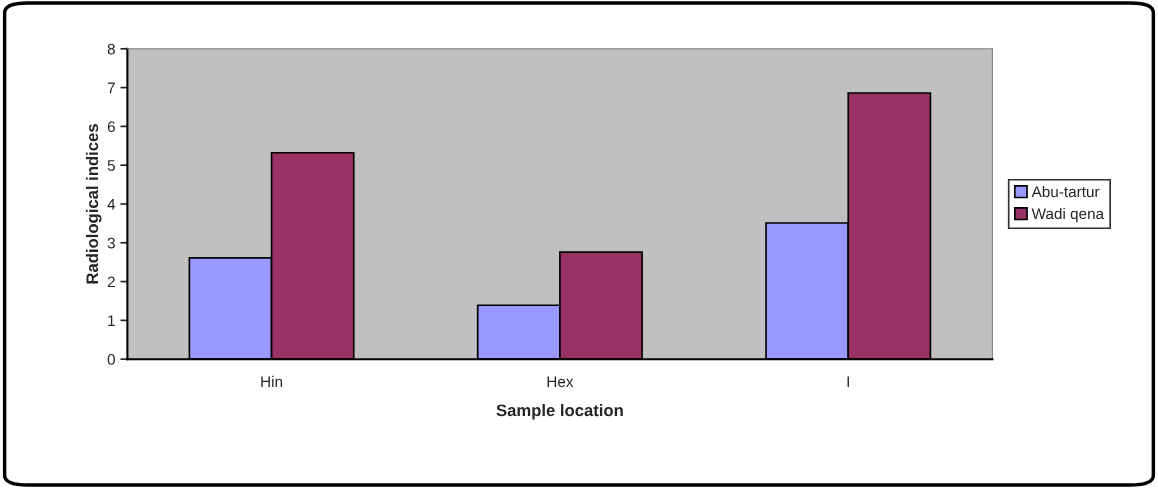 The width and height of the screenshot is (1158, 488). I want to click on y-tick-label: 2, so click(111, 282).